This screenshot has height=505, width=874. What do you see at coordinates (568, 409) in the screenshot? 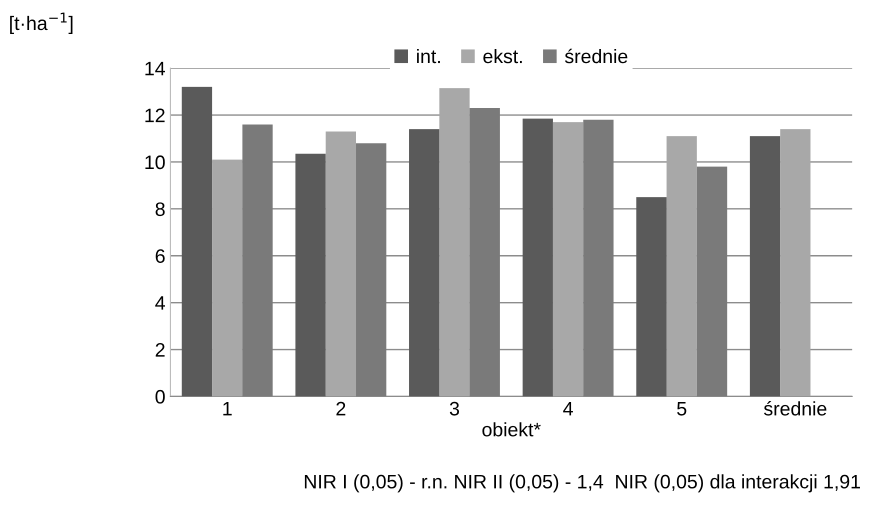
I see `x-tick-label: 4` at bounding box center [568, 409].